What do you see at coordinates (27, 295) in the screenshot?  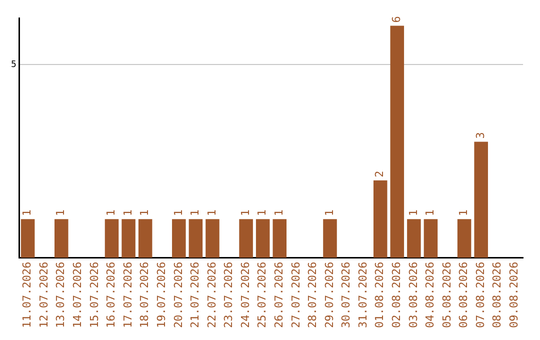 I see `x-tick-label: 11.07.2026` at bounding box center [27, 295].